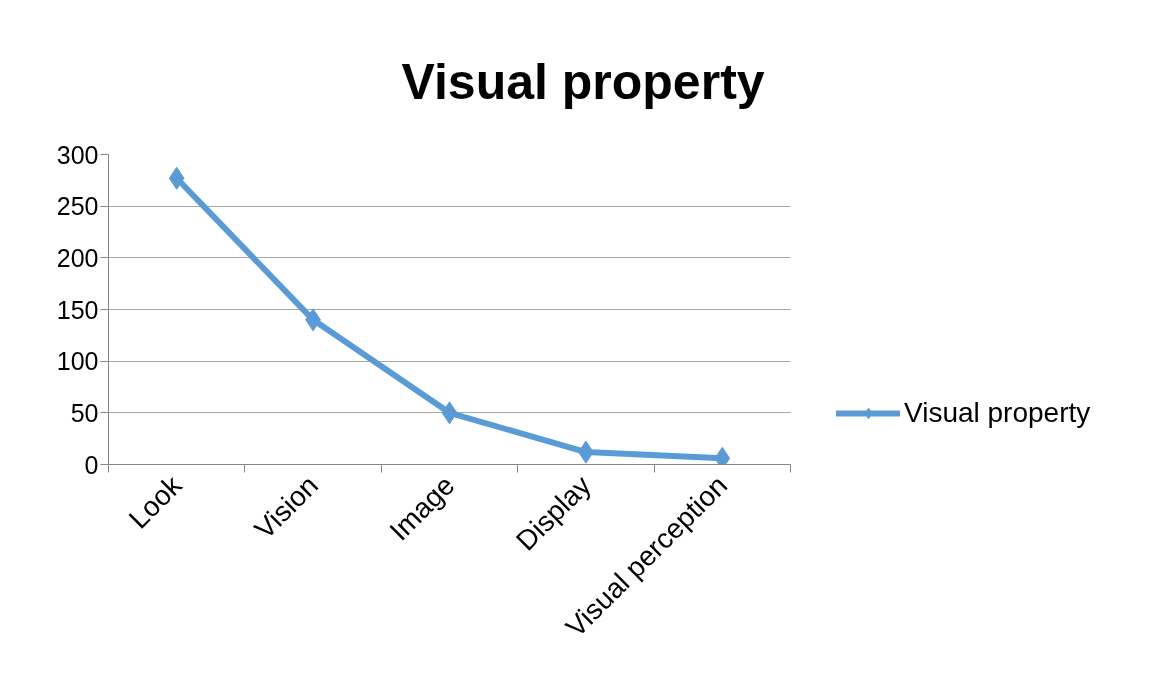 The width and height of the screenshot is (1158, 686). What do you see at coordinates (77, 309) in the screenshot?
I see `y-tick-label: 150` at bounding box center [77, 309].